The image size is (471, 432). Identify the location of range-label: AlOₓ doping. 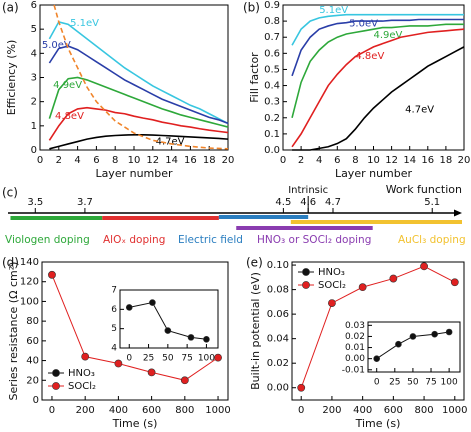
(134, 240).